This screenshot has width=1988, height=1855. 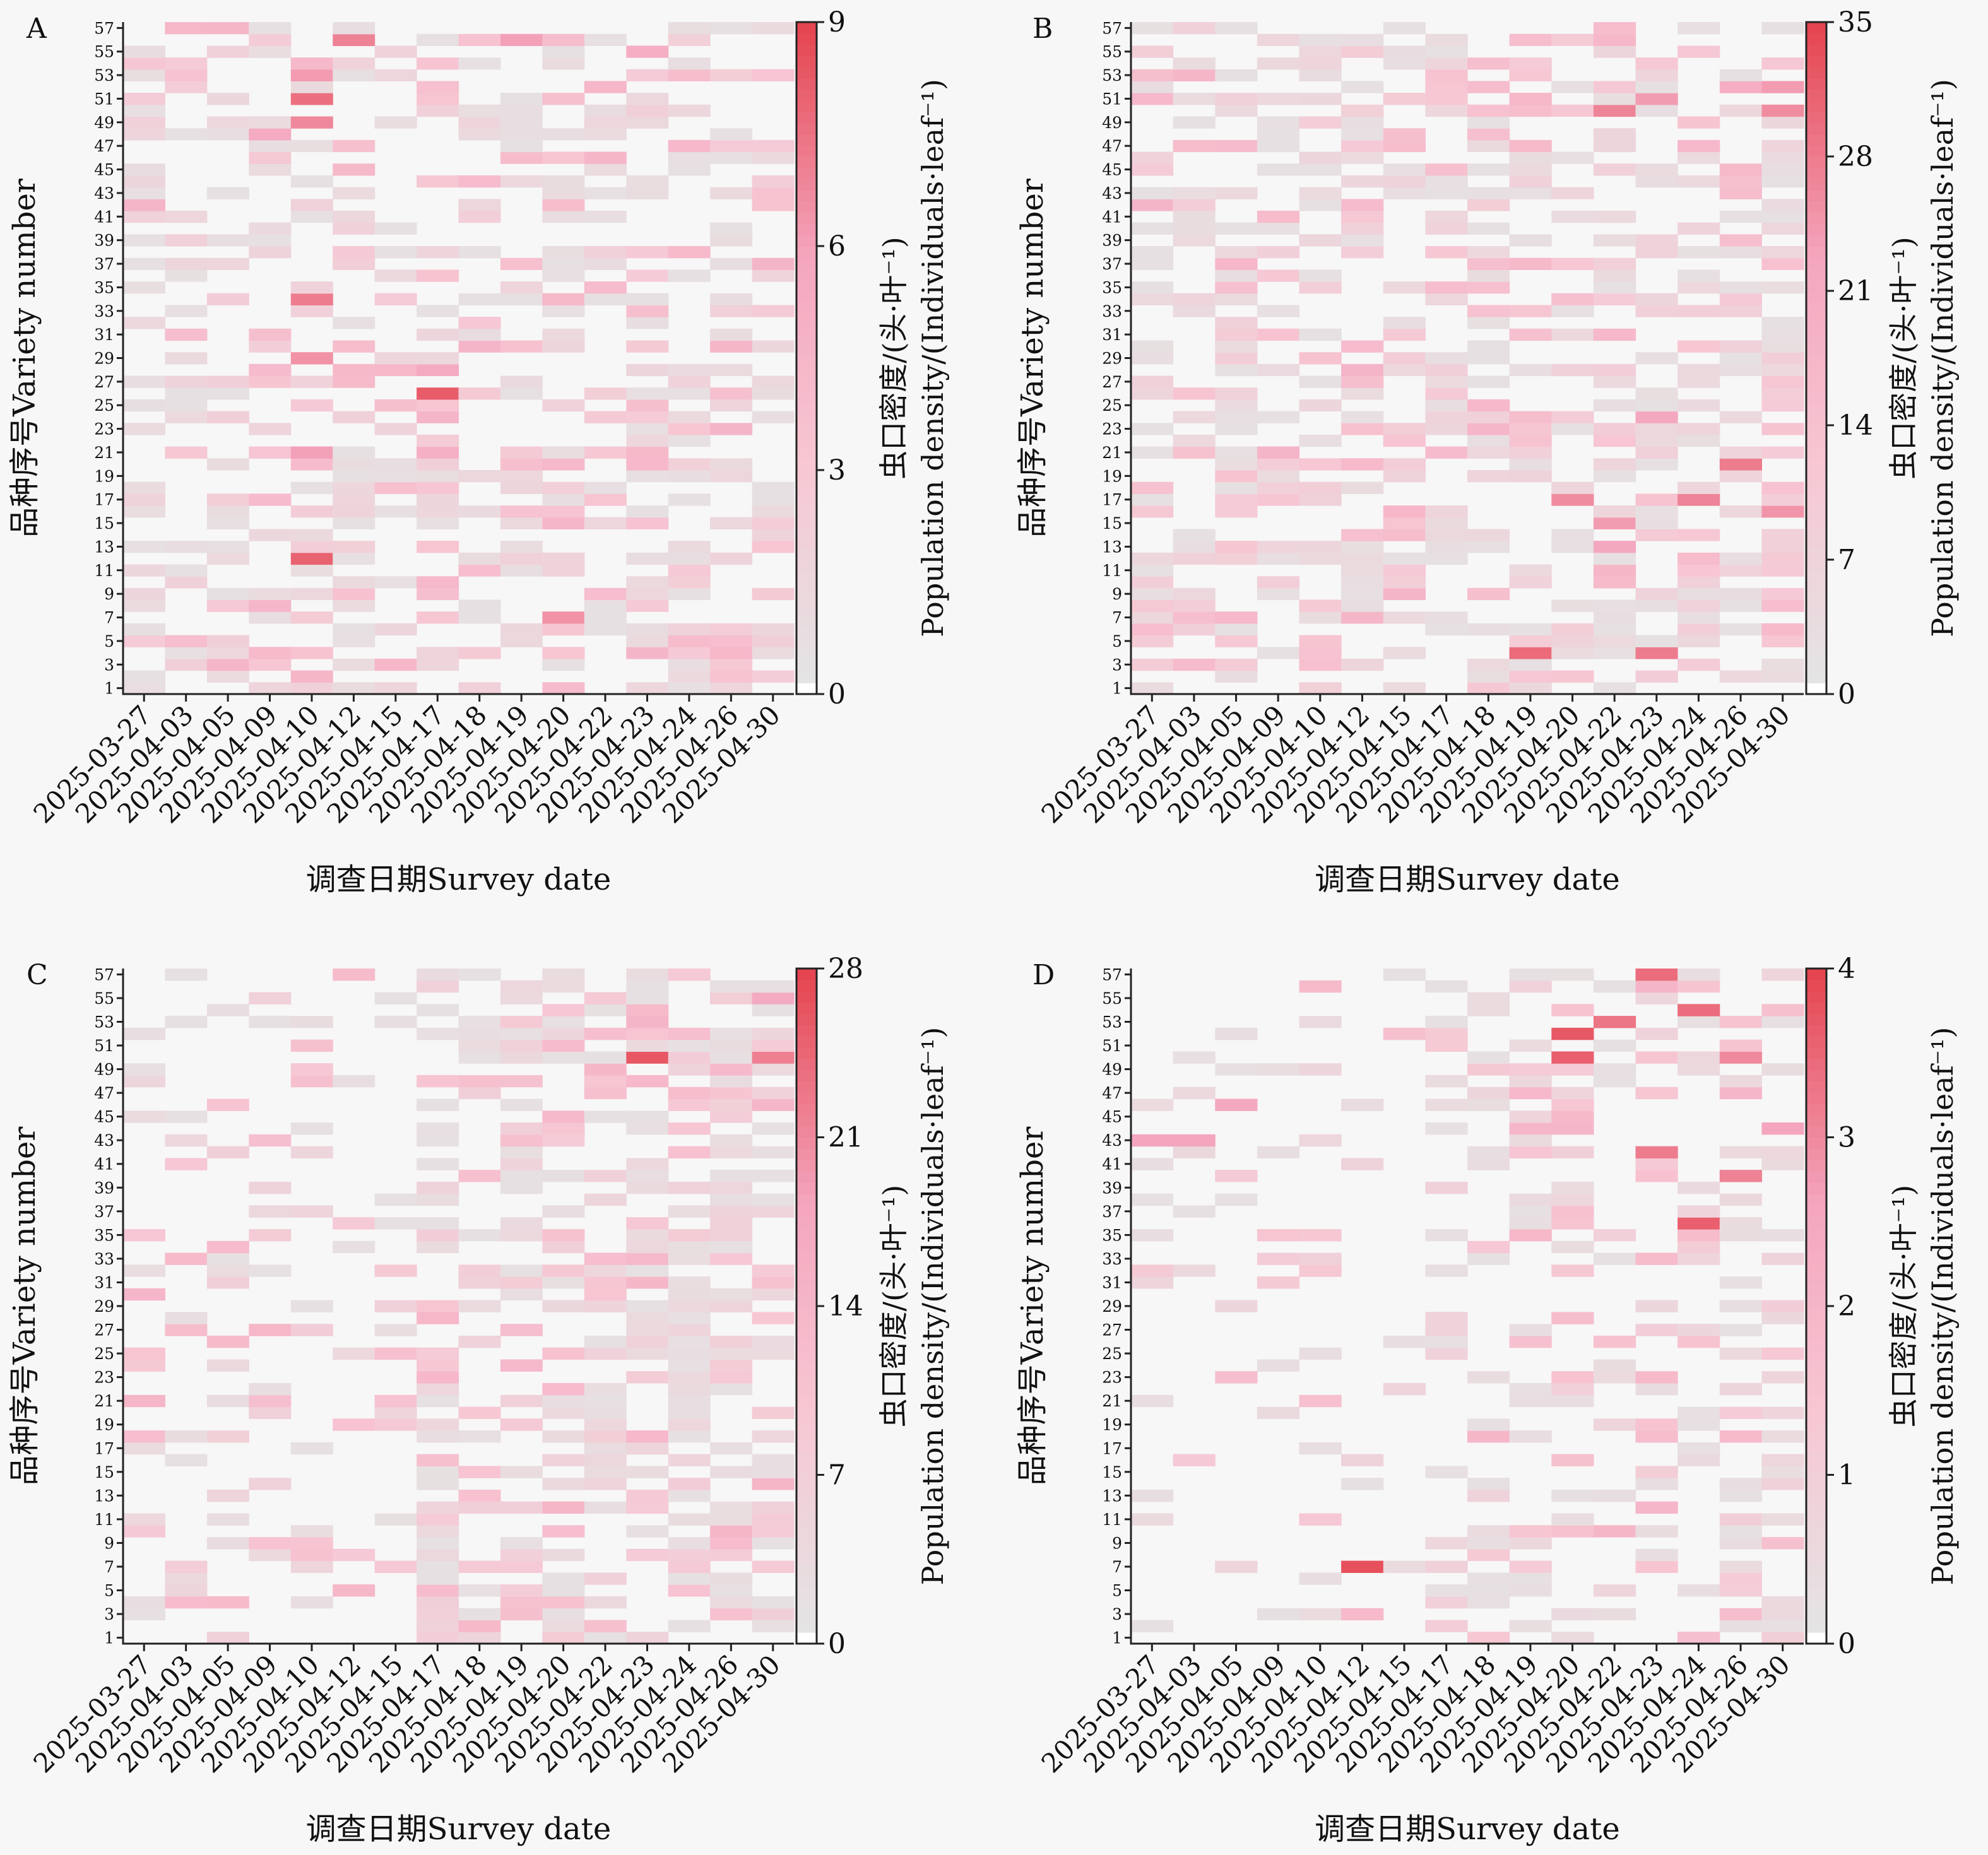 What do you see at coordinates (1112, 476) in the screenshot?
I see `y-tick-label: 19` at bounding box center [1112, 476].